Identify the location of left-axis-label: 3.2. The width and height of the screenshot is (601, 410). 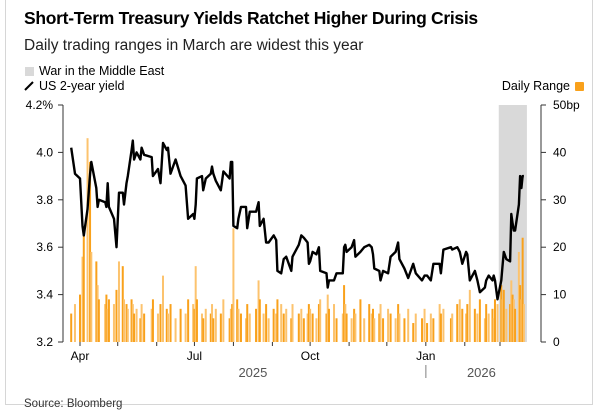
(44, 342).